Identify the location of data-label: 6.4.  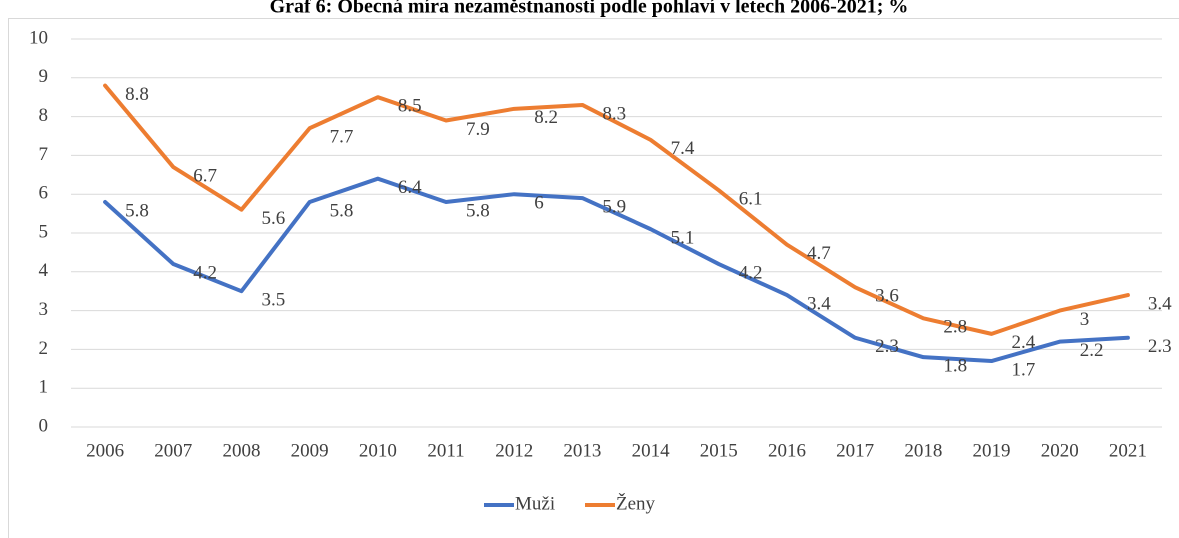
(410, 187).